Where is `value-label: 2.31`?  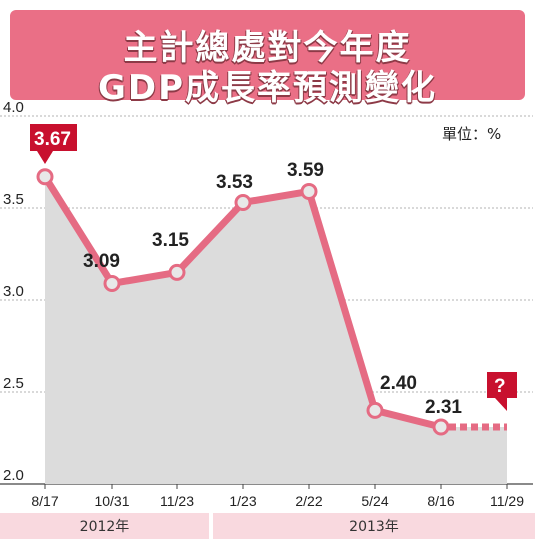
value-label: 2.31 is located at coordinates (443, 407).